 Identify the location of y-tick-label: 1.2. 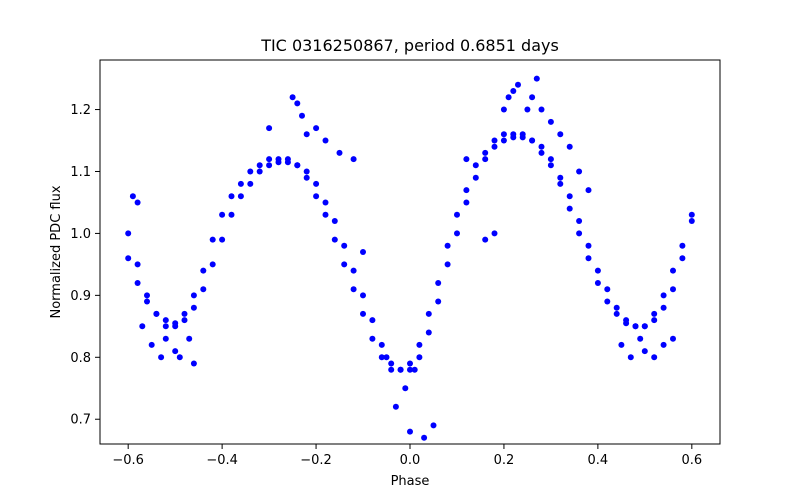
(80, 110).